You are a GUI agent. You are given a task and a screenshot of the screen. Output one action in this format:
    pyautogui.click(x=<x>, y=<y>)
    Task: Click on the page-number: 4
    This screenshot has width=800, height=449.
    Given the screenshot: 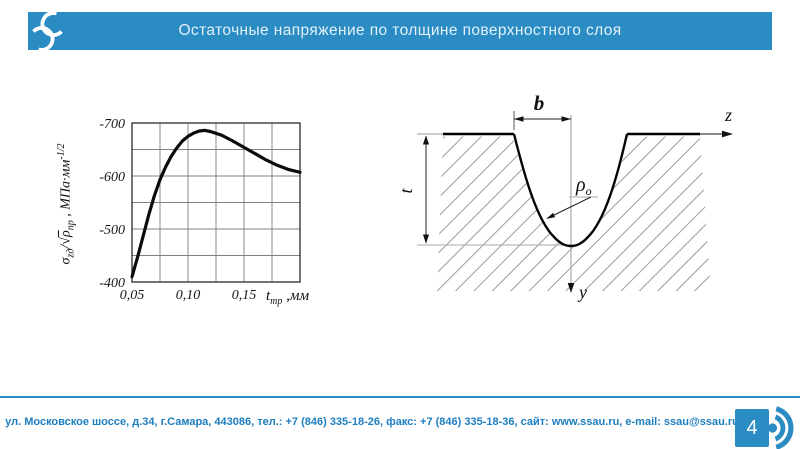 What is the action you would take?
    pyautogui.click(x=752, y=427)
    